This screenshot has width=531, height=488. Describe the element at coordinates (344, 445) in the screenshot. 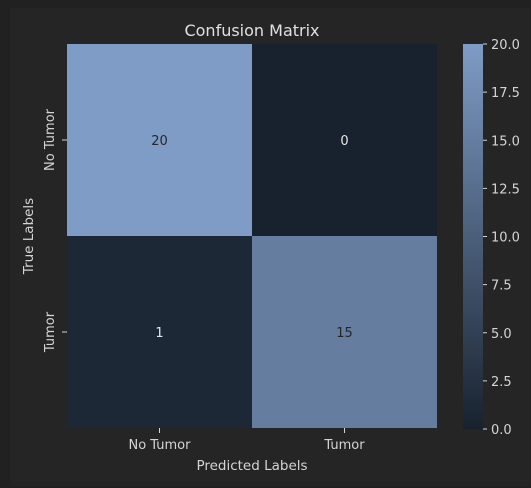

I see `x-tick-label: Tumor` at that location.